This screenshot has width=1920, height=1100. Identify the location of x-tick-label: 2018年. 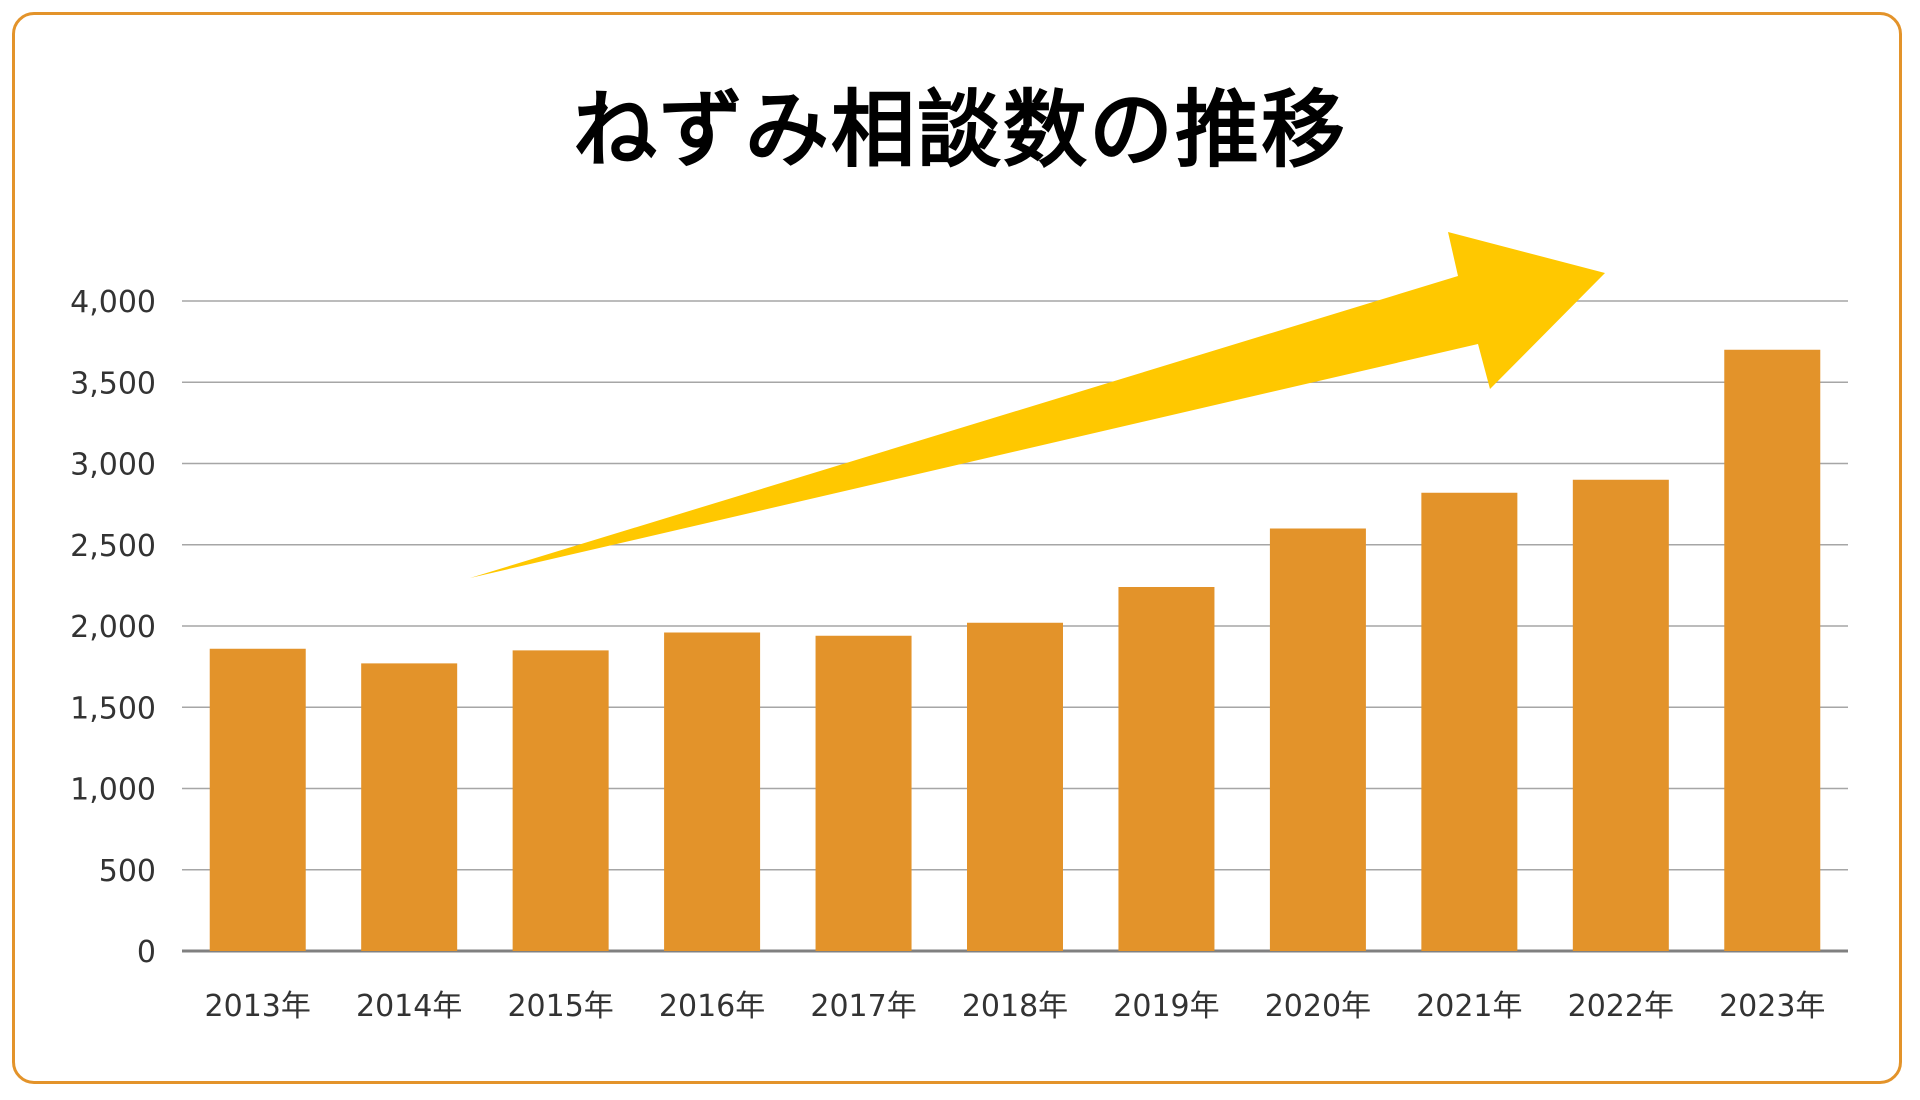
(1015, 1006).